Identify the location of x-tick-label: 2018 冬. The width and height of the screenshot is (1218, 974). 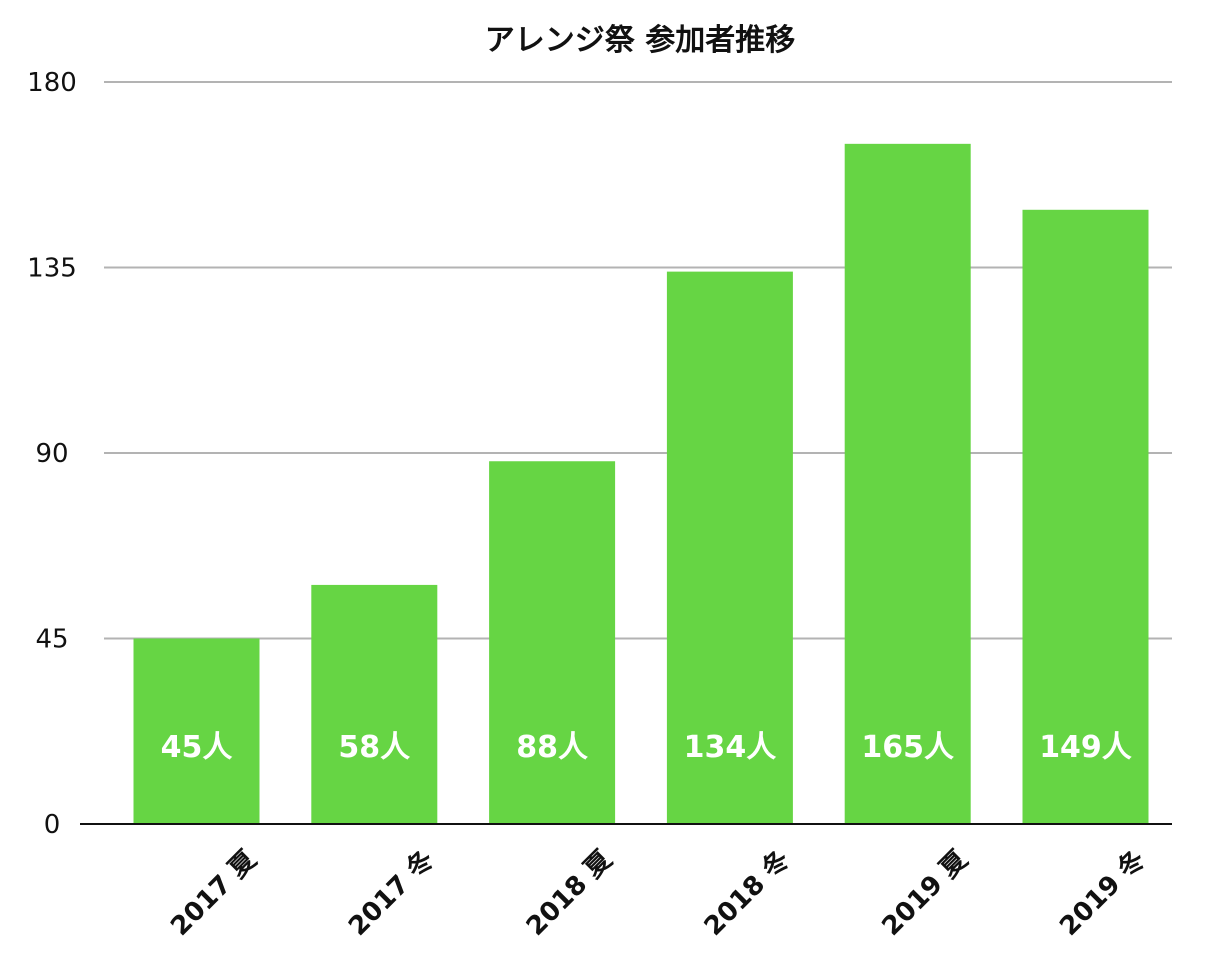
(747, 893).